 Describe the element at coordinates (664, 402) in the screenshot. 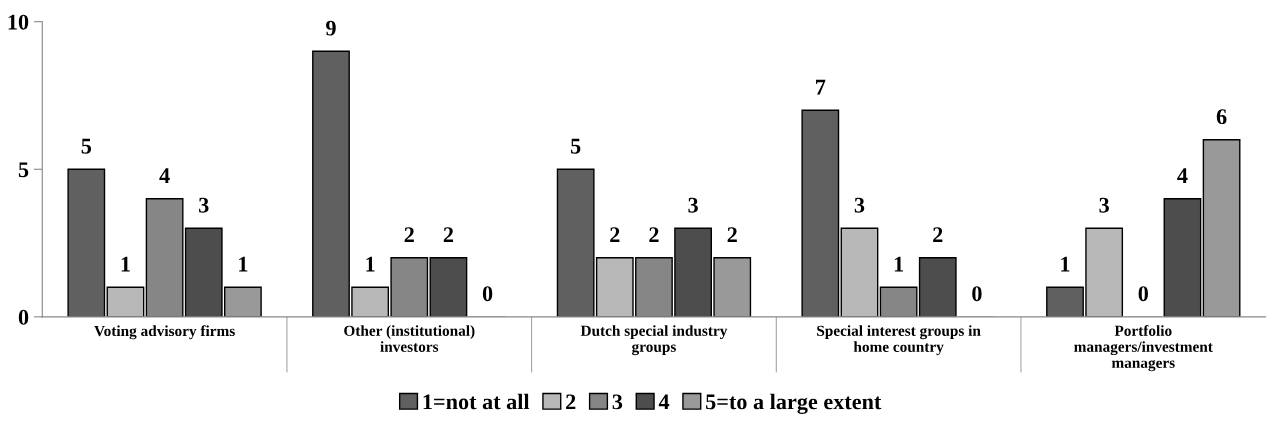

I see `legend-label: 4` at that location.